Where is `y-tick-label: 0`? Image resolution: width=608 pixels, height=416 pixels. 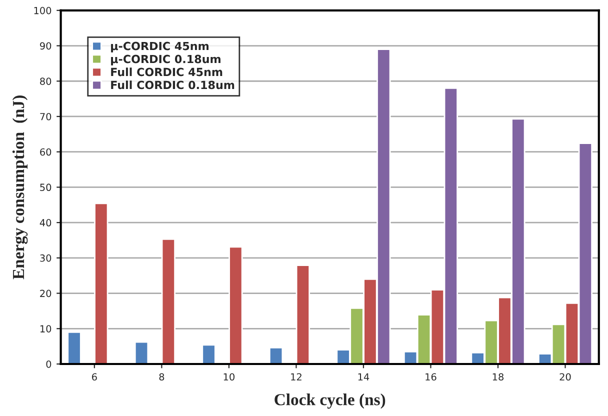
y-tick-label: 0 is located at coordinates (49, 364).